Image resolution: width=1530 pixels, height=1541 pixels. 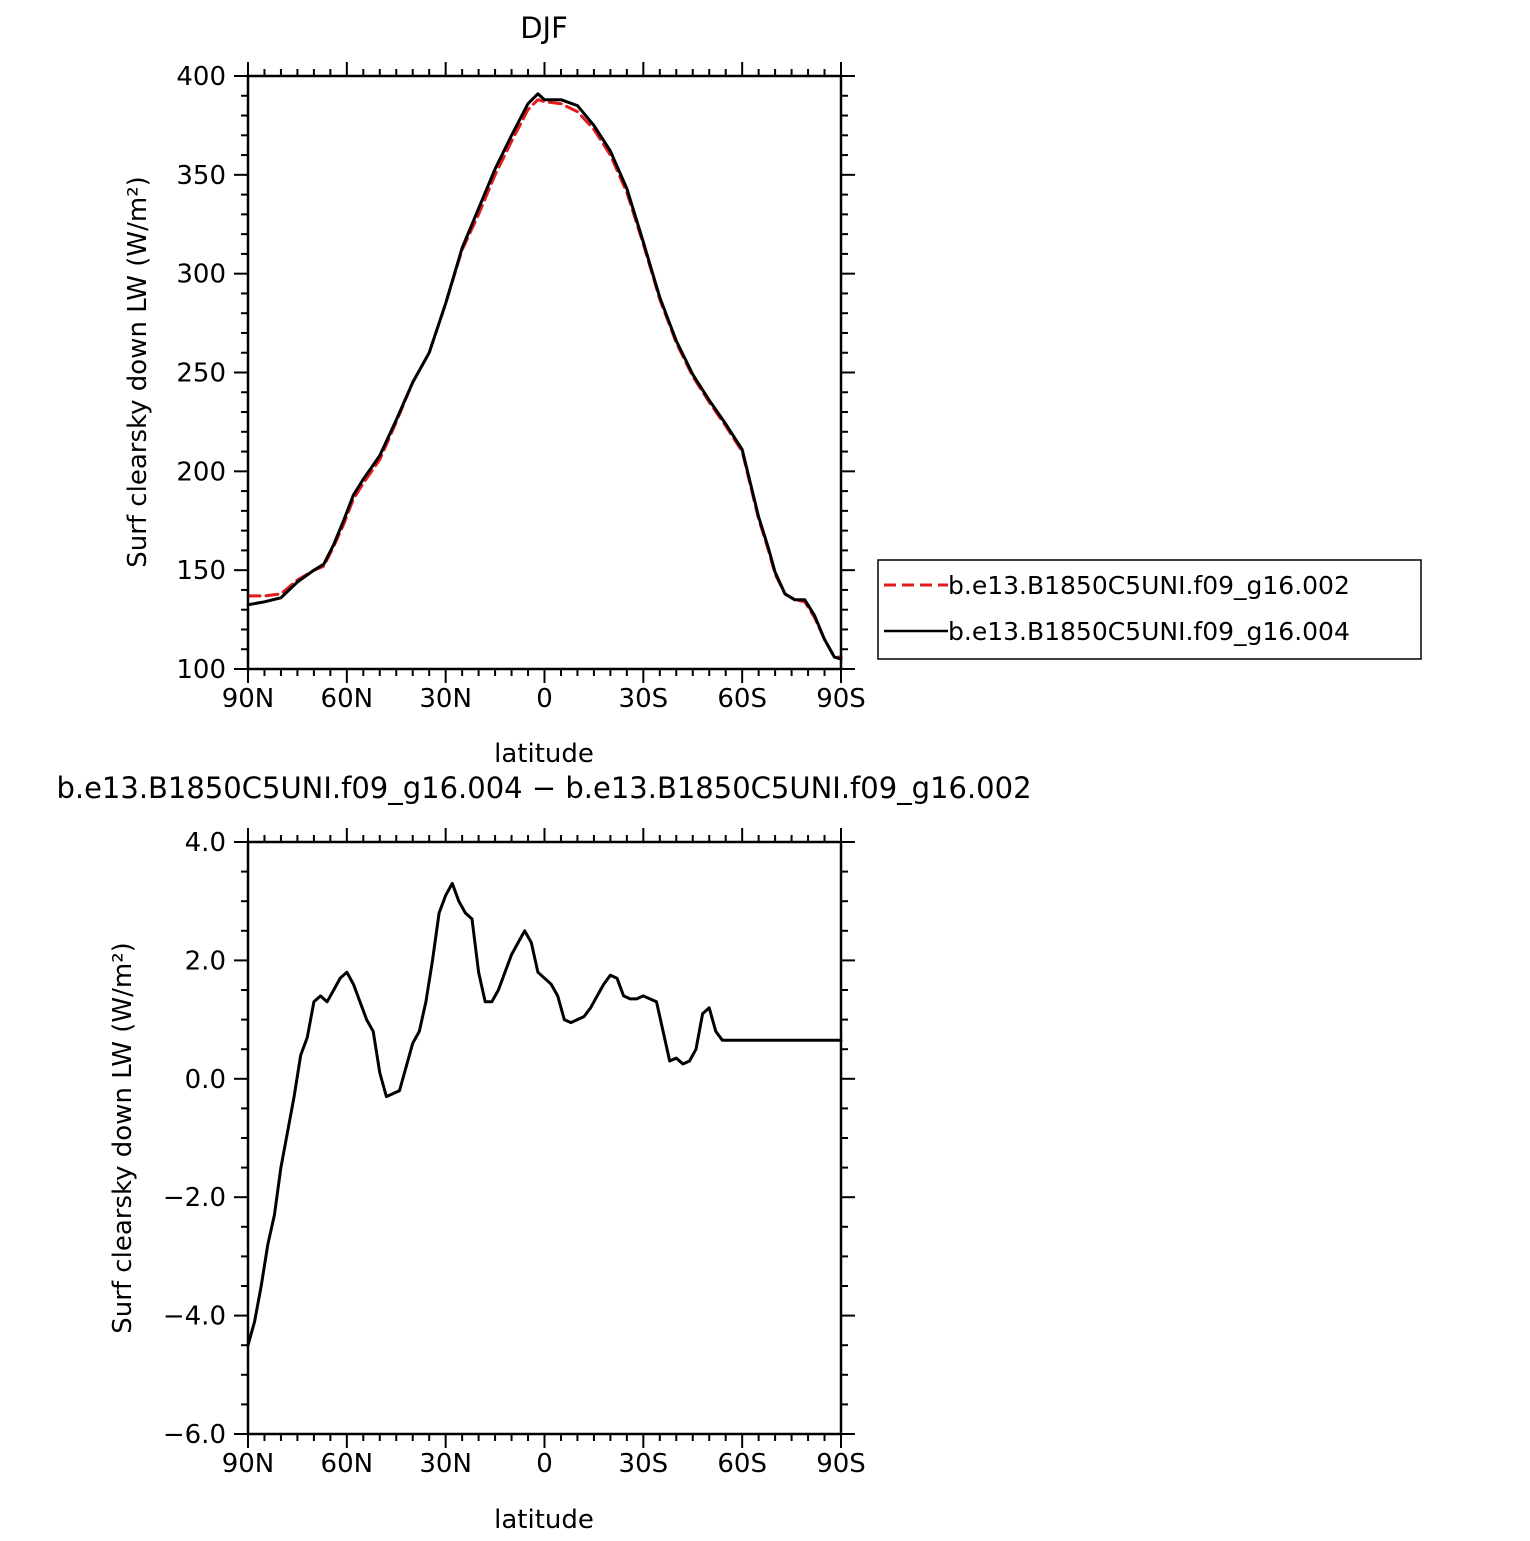 What do you see at coordinates (544, 699) in the screenshot?
I see `top-xtick-label: 0` at bounding box center [544, 699].